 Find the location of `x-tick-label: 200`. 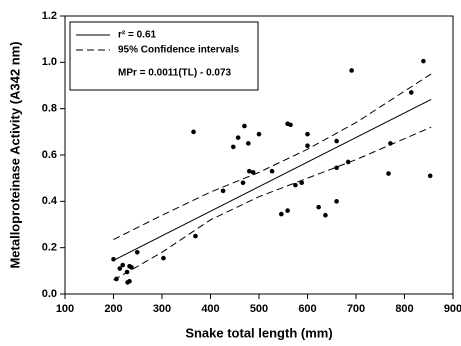

x-tick-label: 200 is located at coordinates (113, 309).